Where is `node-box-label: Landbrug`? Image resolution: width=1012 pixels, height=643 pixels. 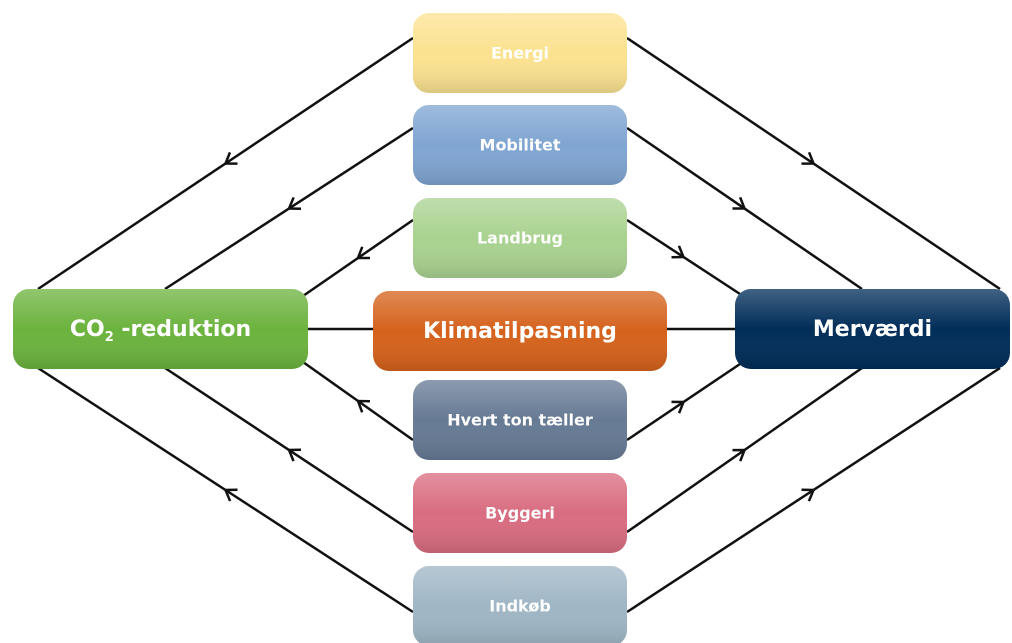 node-box-label: Landbrug is located at coordinates (520, 238).